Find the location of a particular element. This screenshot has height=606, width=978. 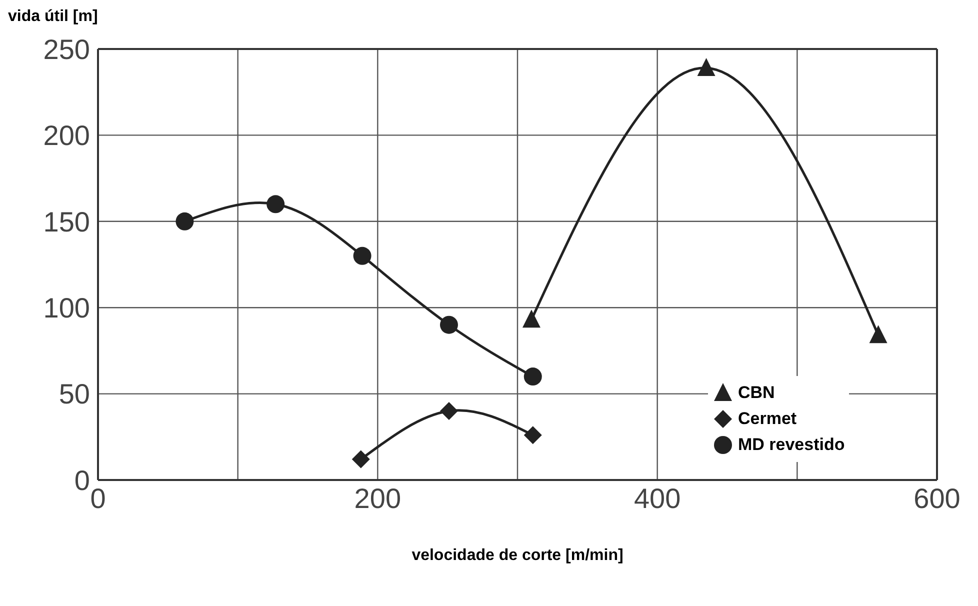

y-tick-label: 50 is located at coordinates (74, 394).